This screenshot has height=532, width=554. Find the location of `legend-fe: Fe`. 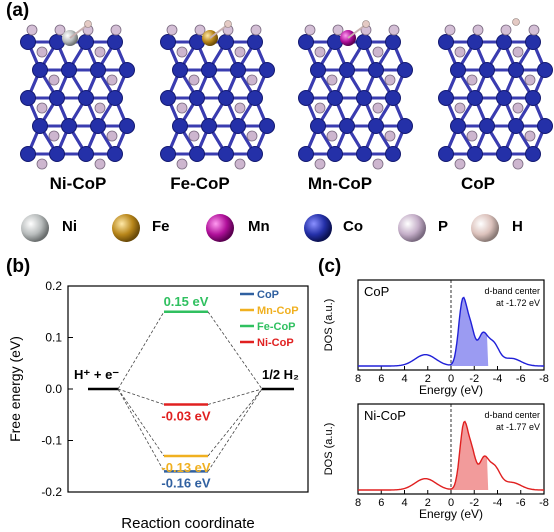

legend-fe: Fe is located at coordinates (161, 226).